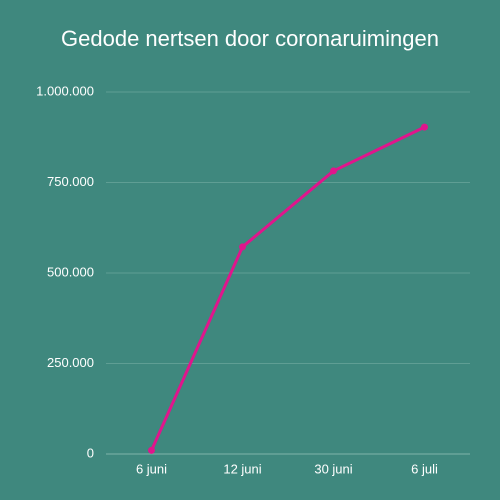 The height and width of the screenshot is (500, 500). Describe the element at coordinates (70, 271) in the screenshot. I see `y-tick-label: 500.000` at that location.